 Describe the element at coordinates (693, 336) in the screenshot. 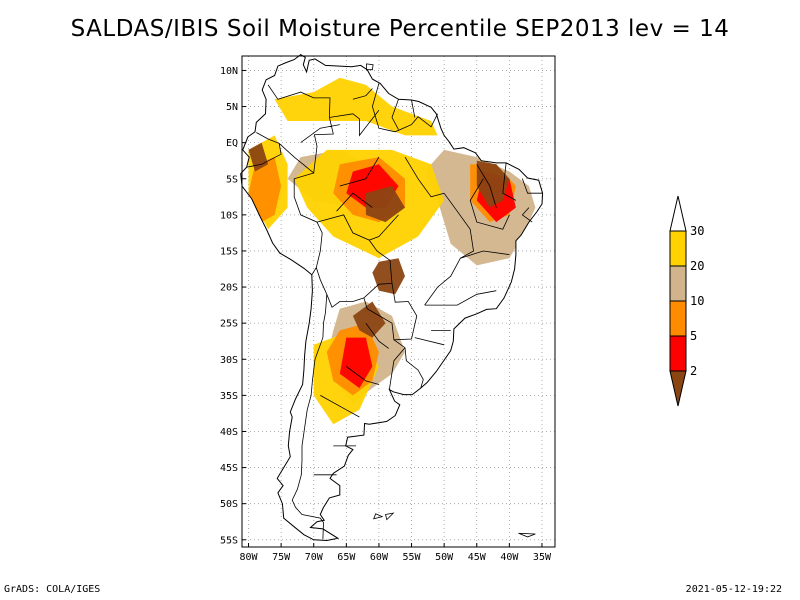

I see `legend-label: 5` at that location.